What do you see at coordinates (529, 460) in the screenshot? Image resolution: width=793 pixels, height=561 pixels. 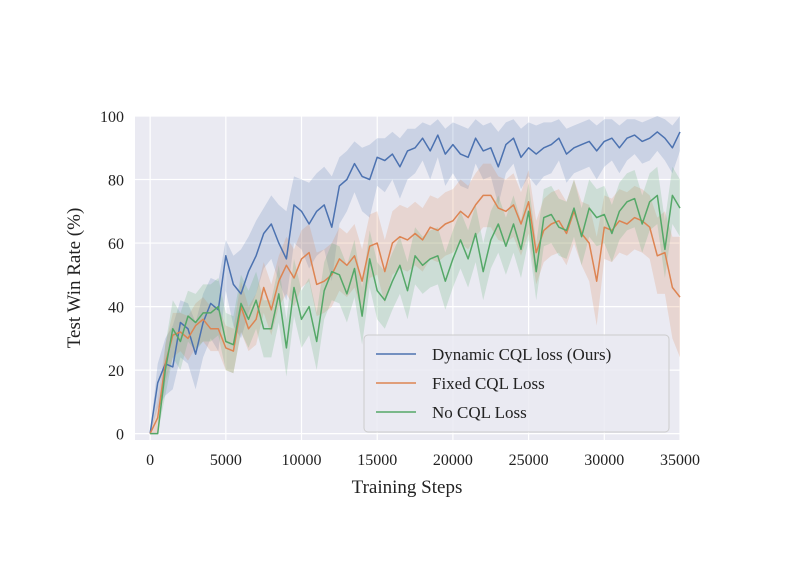 I see `x-tick-label: 25000` at bounding box center [529, 460].